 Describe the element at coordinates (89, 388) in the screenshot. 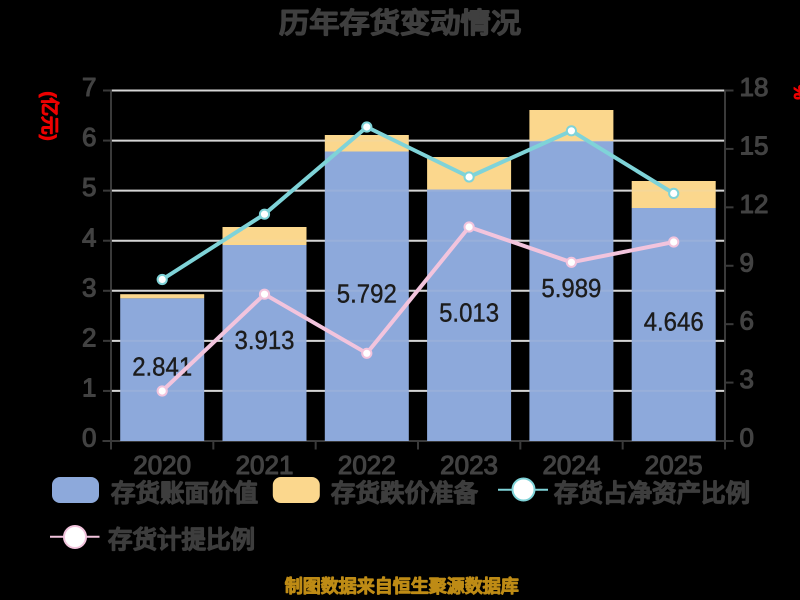

I see `svg-text: 1` at that location.